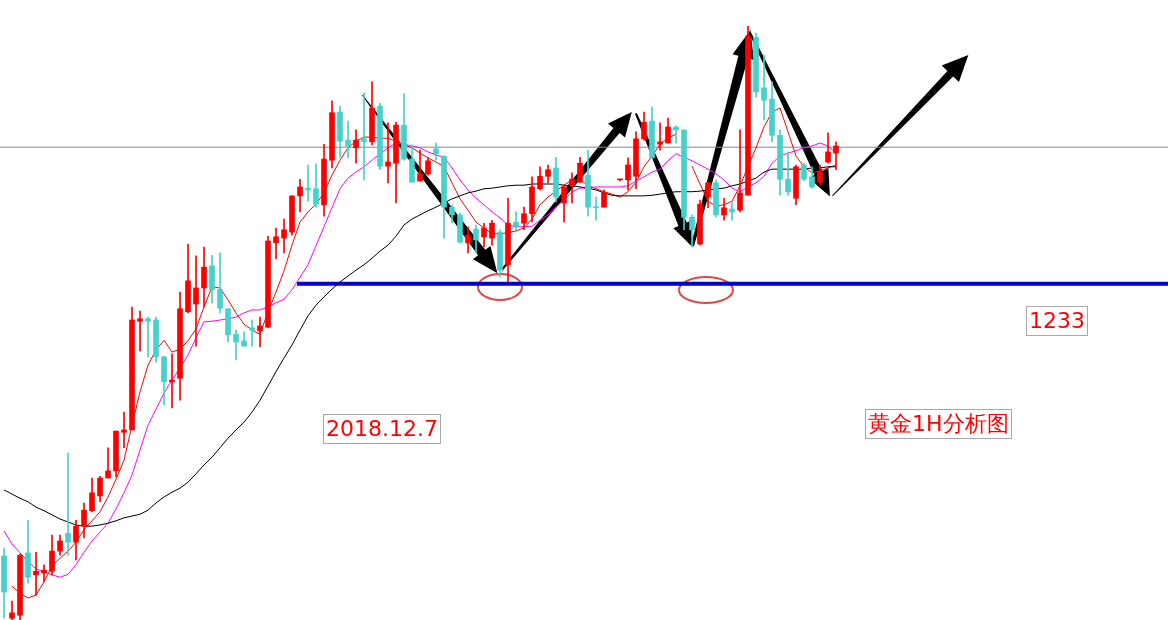 This screenshot has width=1168, height=620. I want to click on text: 1233, so click(1057, 321).